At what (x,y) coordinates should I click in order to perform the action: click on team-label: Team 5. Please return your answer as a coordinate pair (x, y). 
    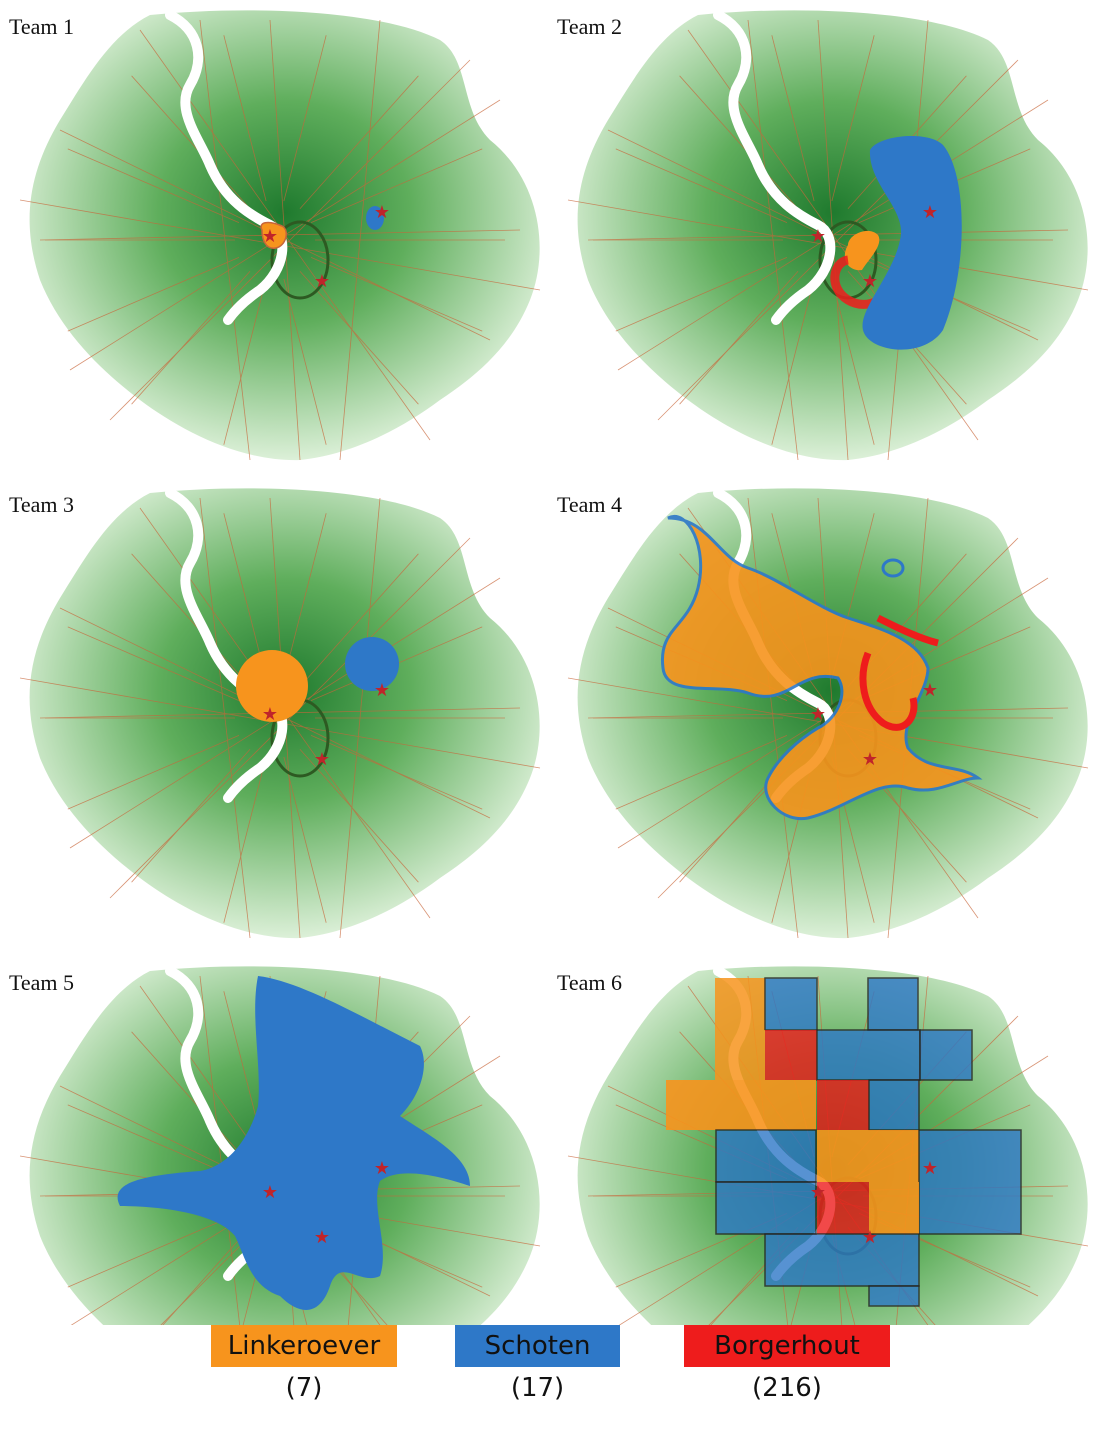
    Looking at the image, I should click on (42, 982).